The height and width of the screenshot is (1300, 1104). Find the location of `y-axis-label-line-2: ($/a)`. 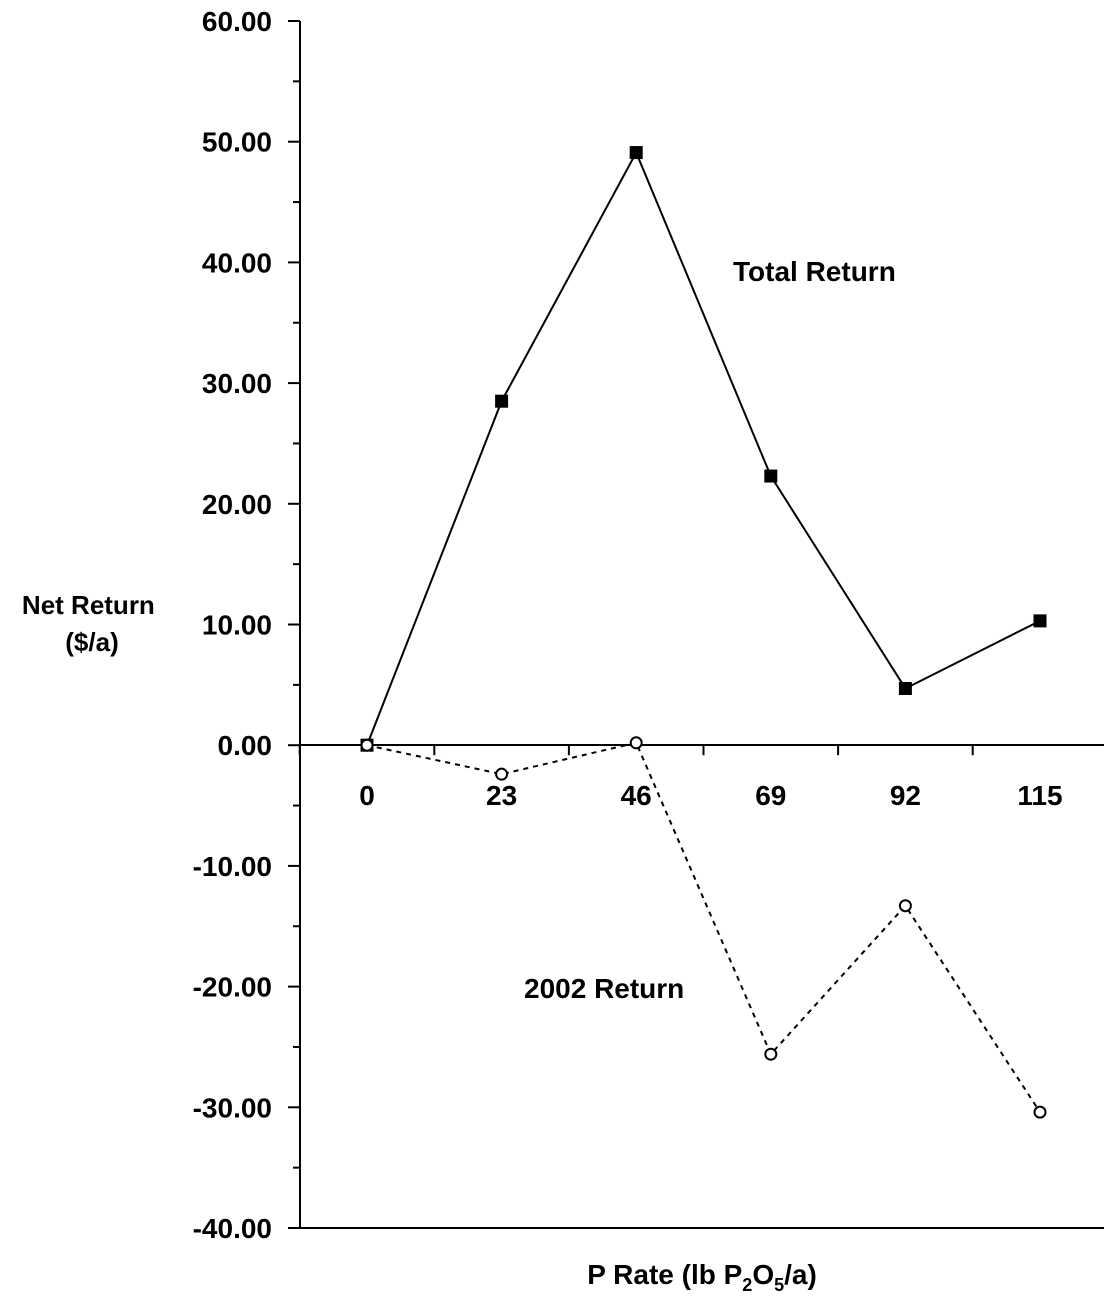

y-axis-label-line-2: ($/a) is located at coordinates (91, 642).